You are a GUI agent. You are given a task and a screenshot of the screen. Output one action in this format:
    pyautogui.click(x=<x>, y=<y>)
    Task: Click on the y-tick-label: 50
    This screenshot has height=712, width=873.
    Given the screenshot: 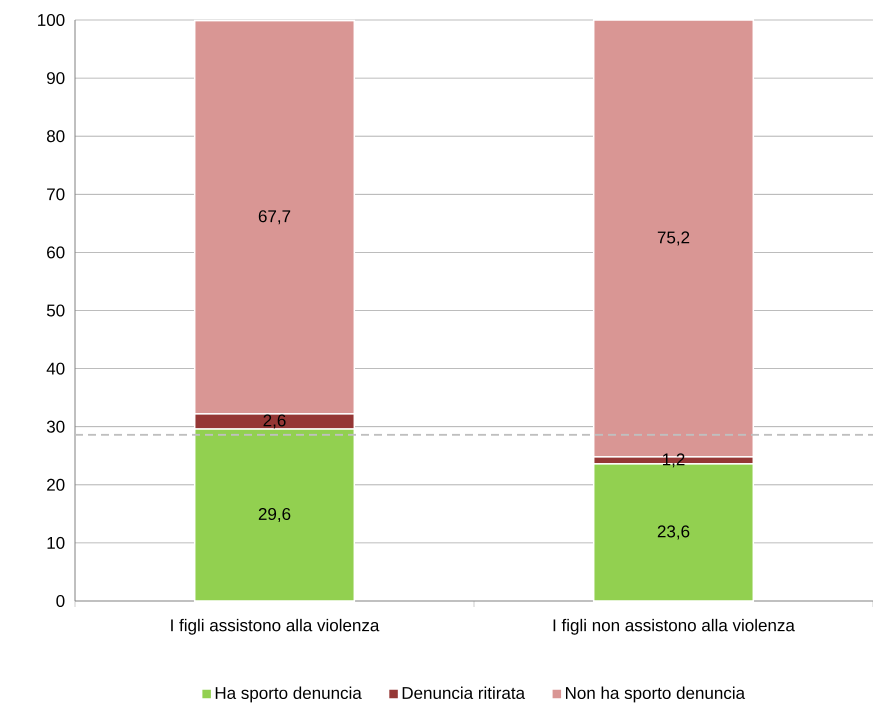 What is the action you would take?
    pyautogui.click(x=55, y=310)
    